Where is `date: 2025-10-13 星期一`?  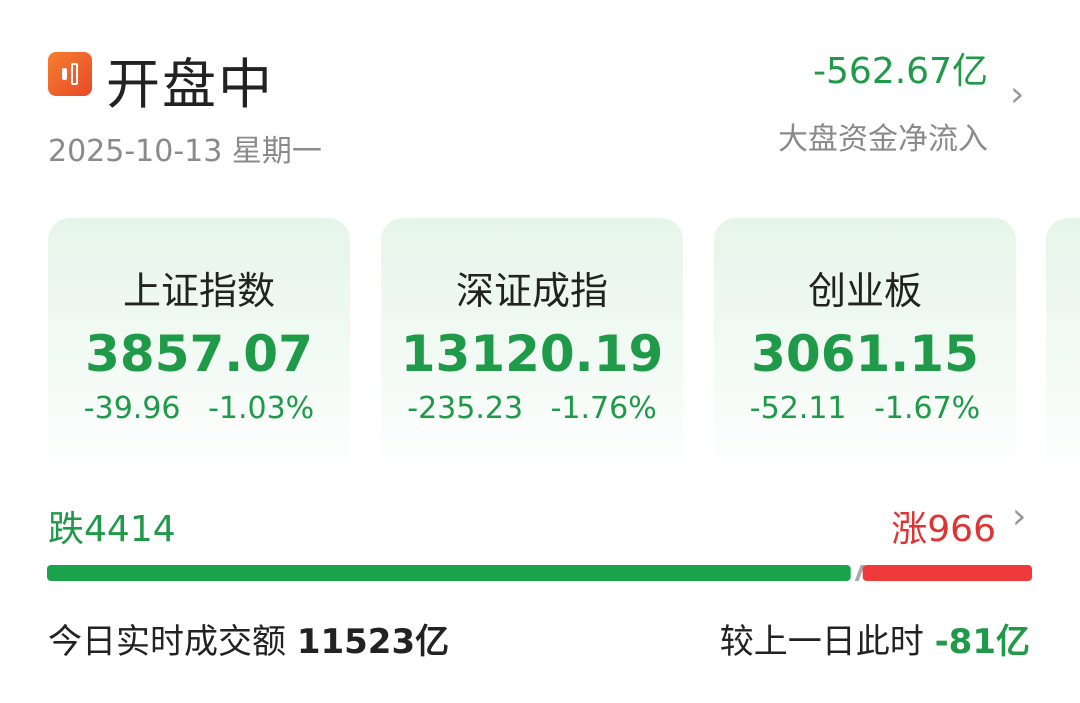
date: 2025-10-13 星期一 is located at coordinates (185, 151).